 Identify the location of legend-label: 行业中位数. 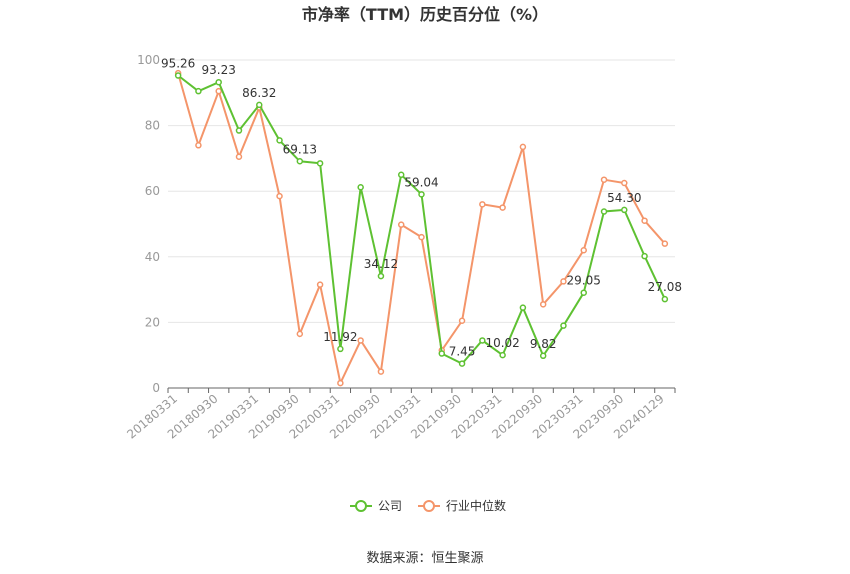
(476, 505).